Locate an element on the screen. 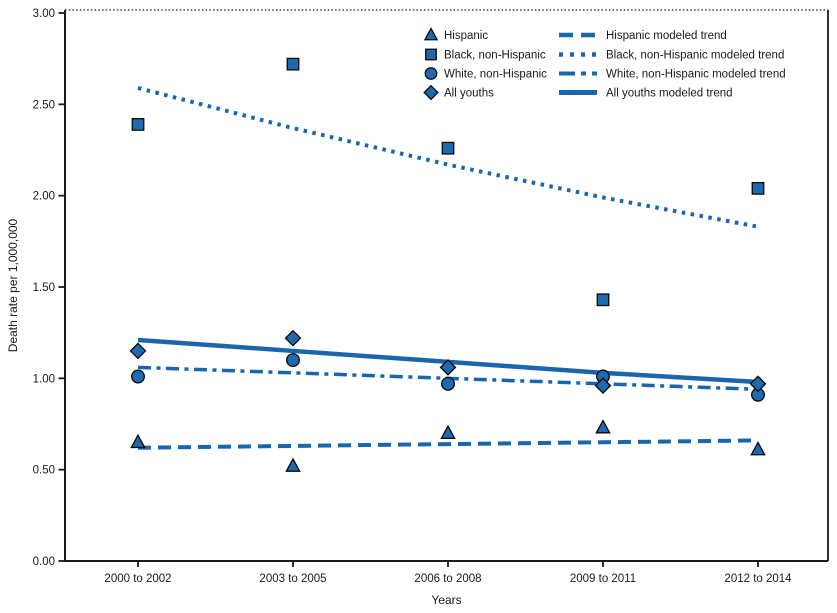 The image size is (837, 613). legend-label: All youths is located at coordinates (469, 94).